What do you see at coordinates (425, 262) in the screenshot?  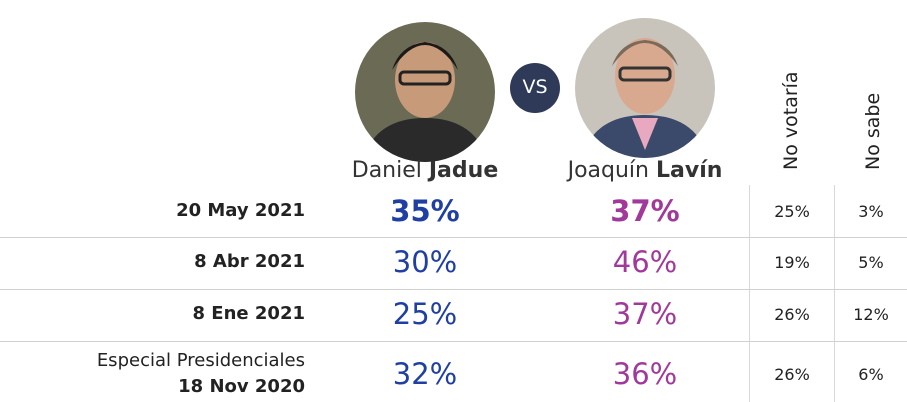 I see `cell-value: 30%` at bounding box center [425, 262].